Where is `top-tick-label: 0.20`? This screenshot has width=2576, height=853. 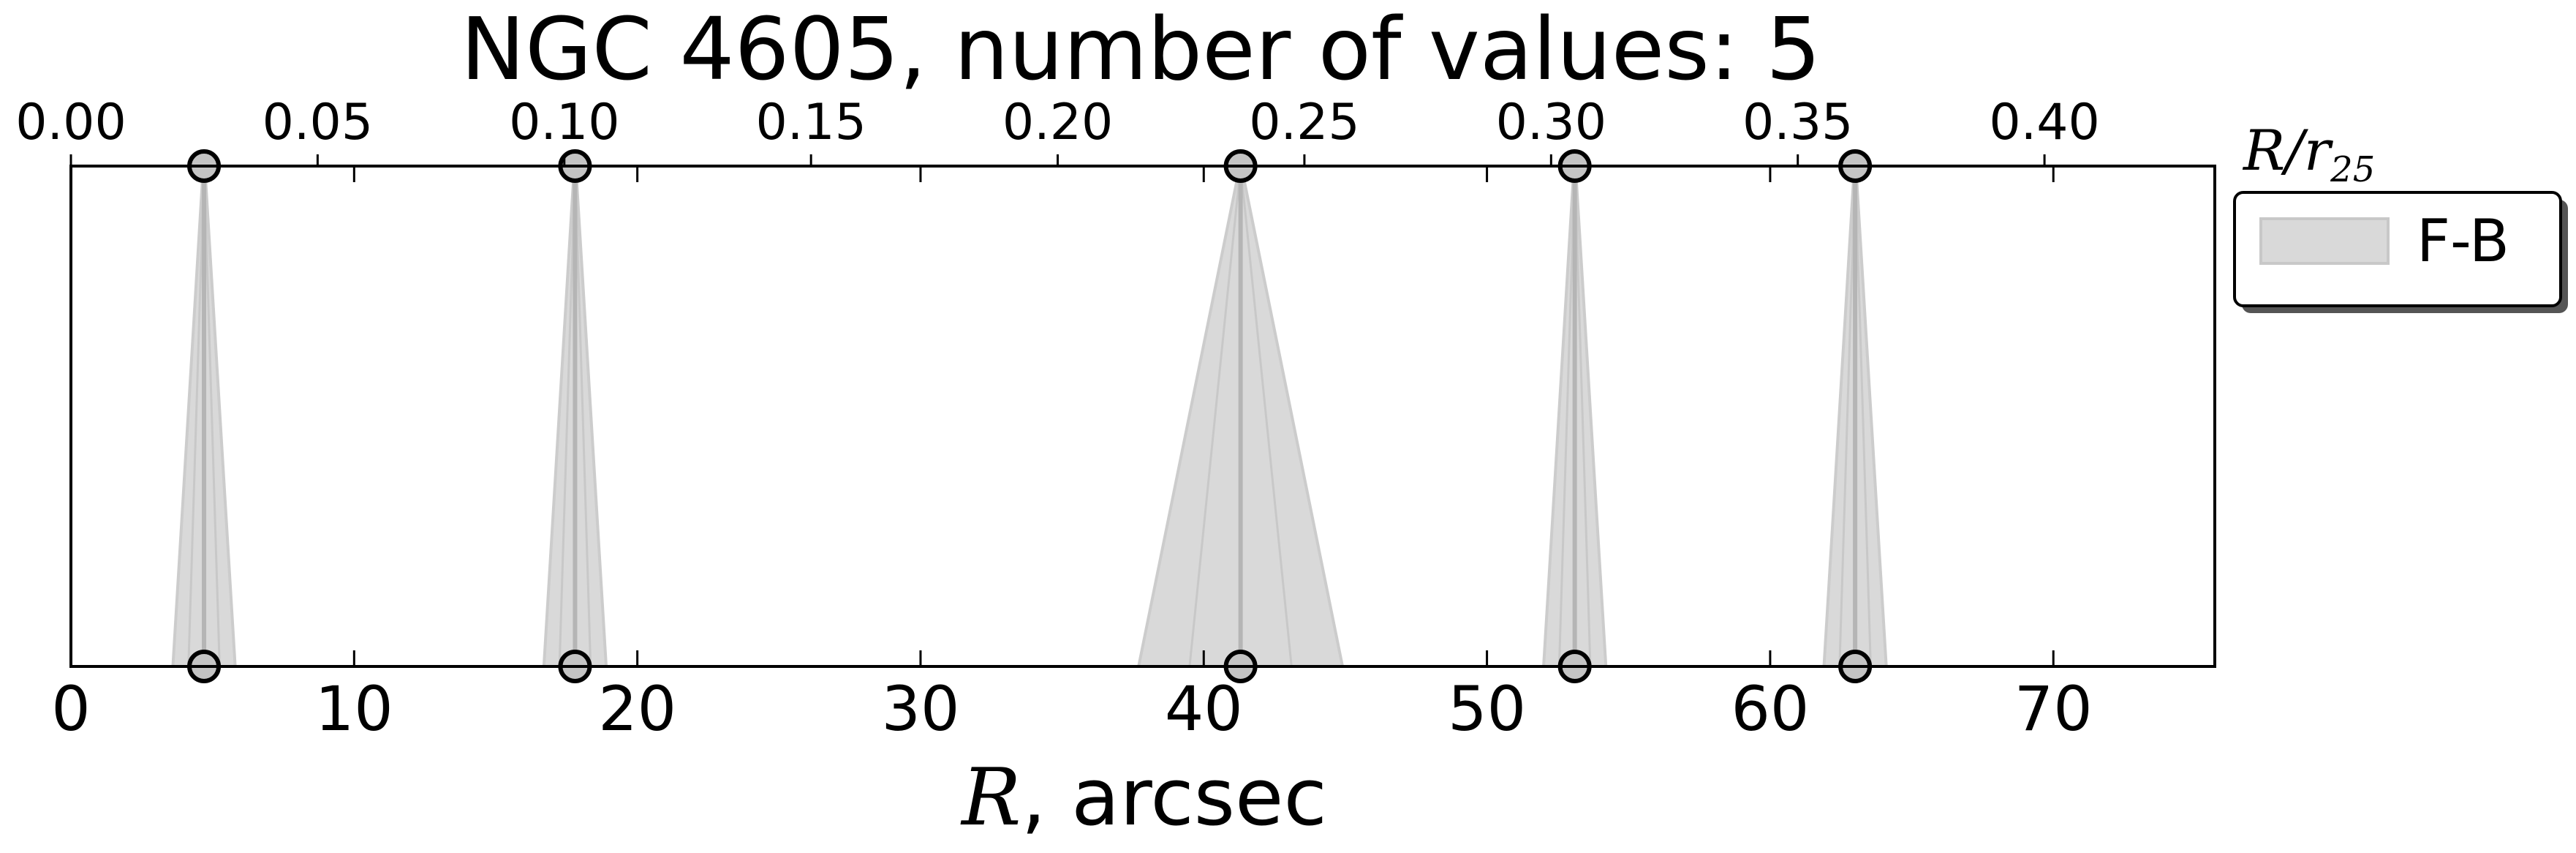 top-tick-label: 0.20 is located at coordinates (1057, 122).